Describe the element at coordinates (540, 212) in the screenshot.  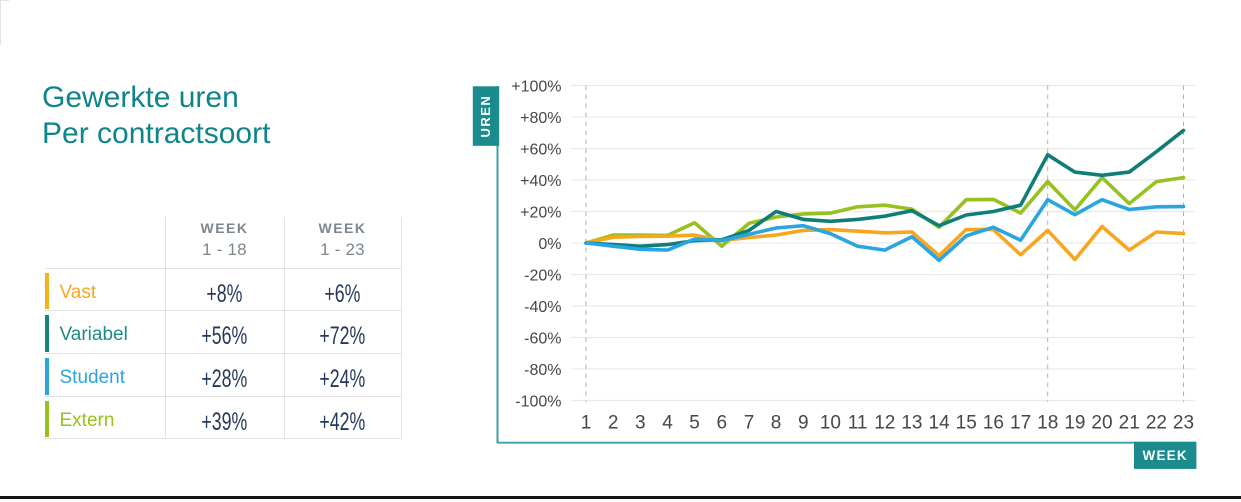
I see `svg-text: +20%` at that location.